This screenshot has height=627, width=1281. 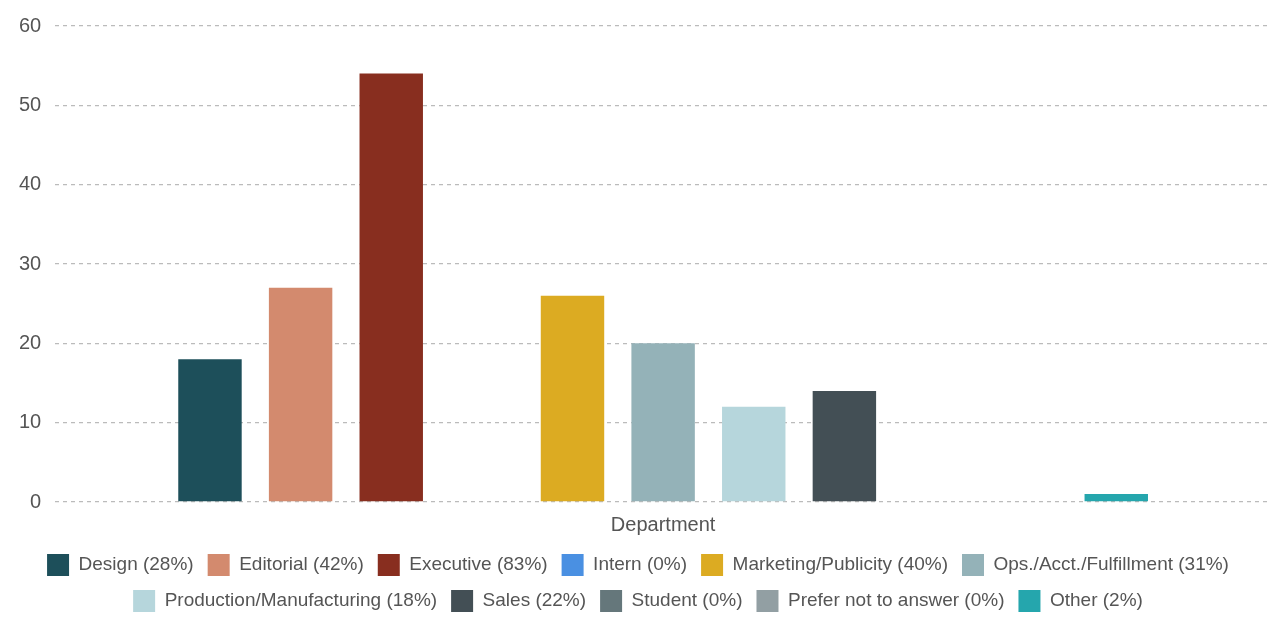 What do you see at coordinates (840, 564) in the screenshot?
I see `legend-label: Marketing/Publicity (40%)` at bounding box center [840, 564].